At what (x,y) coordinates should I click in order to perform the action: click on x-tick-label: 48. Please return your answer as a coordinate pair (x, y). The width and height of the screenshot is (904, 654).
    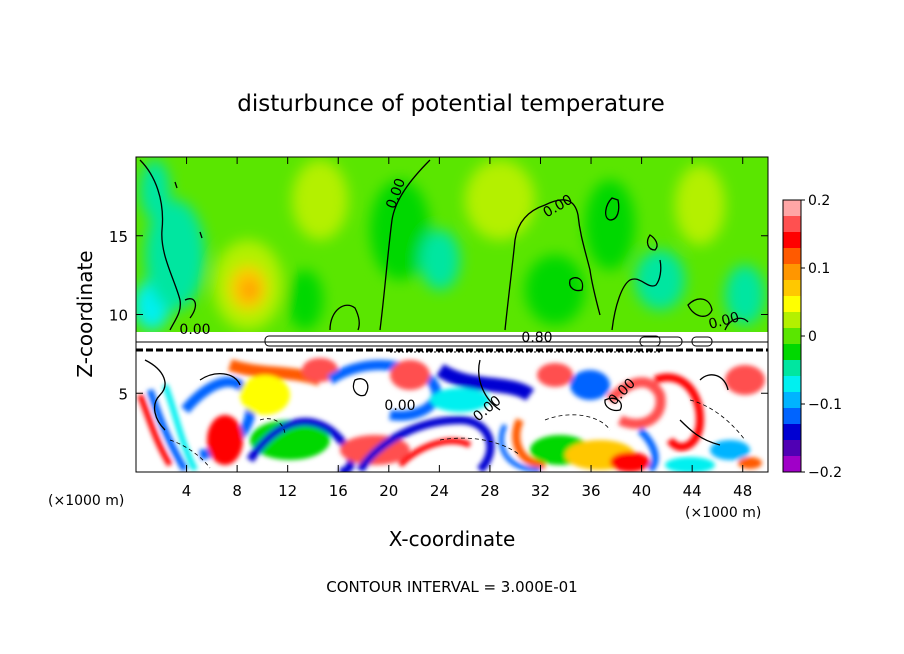
    Looking at the image, I should click on (742, 491).